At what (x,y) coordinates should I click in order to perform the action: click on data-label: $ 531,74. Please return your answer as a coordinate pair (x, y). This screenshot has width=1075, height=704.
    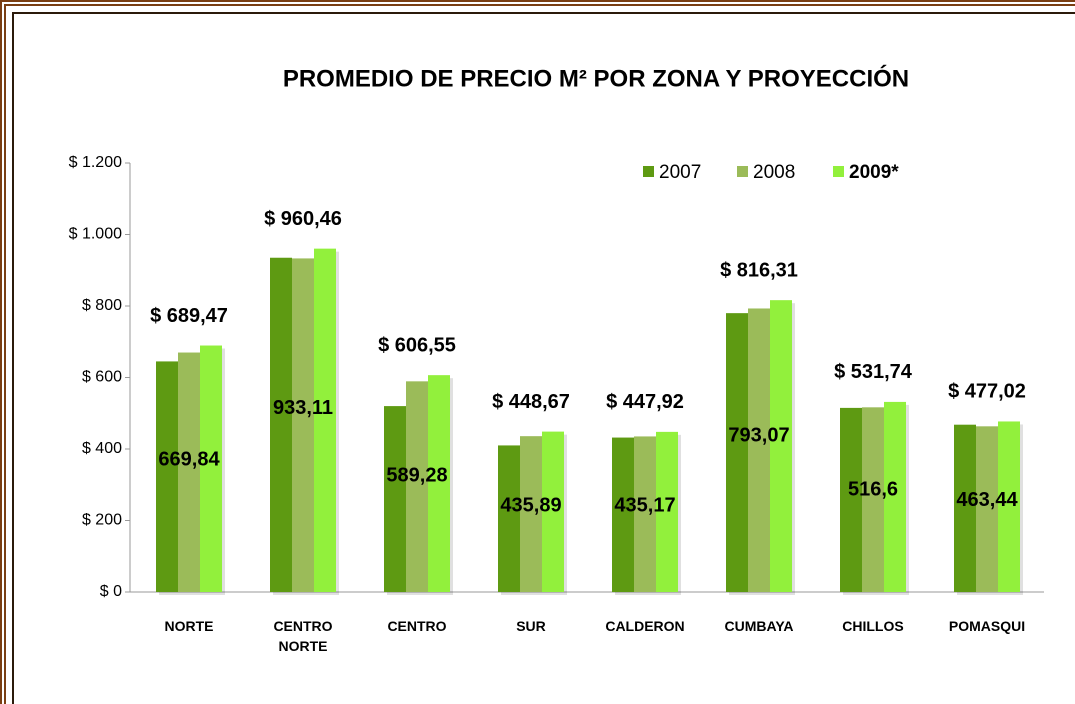
    Looking at the image, I should click on (873, 372).